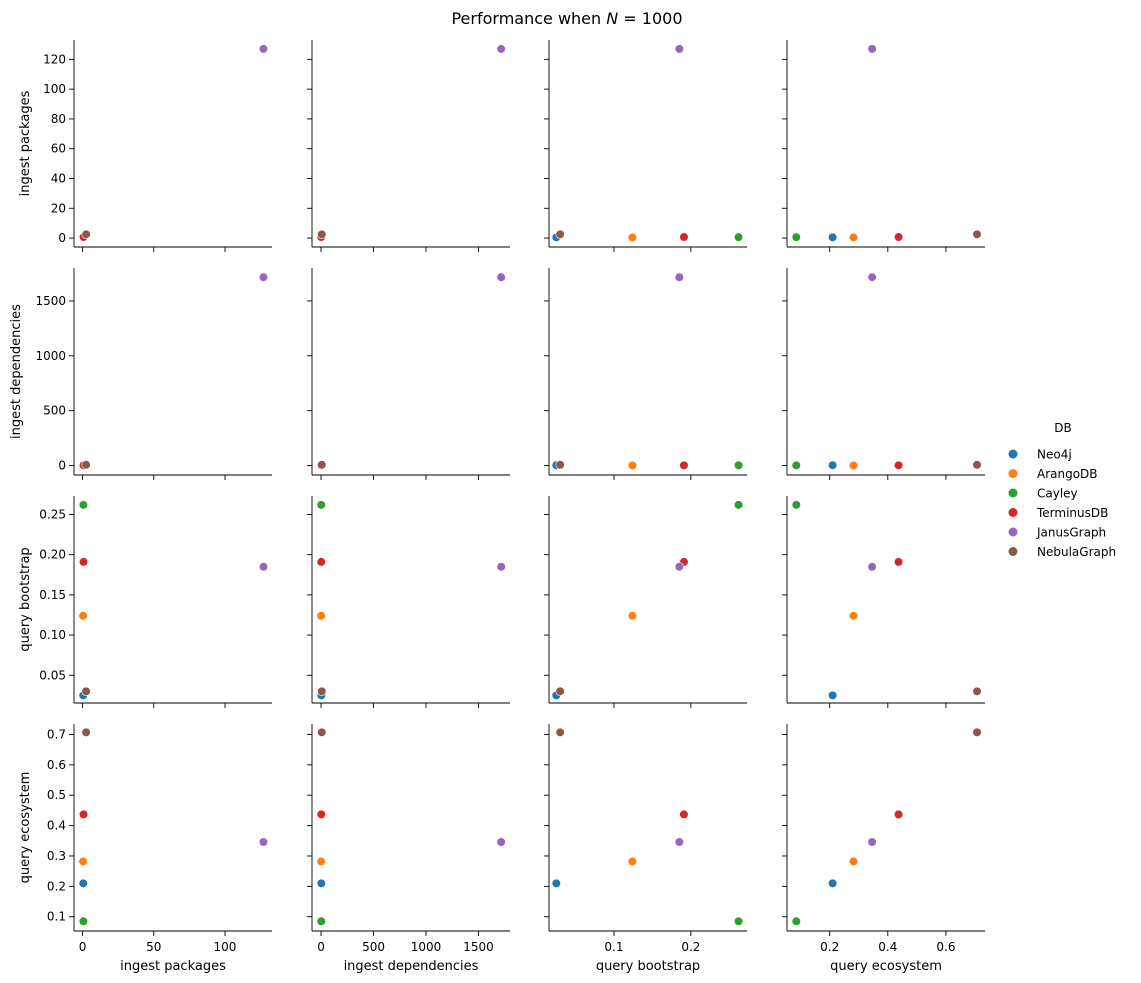 The image size is (1141, 983). What do you see at coordinates (478, 947) in the screenshot?
I see `x-tick-label: 1500` at bounding box center [478, 947].